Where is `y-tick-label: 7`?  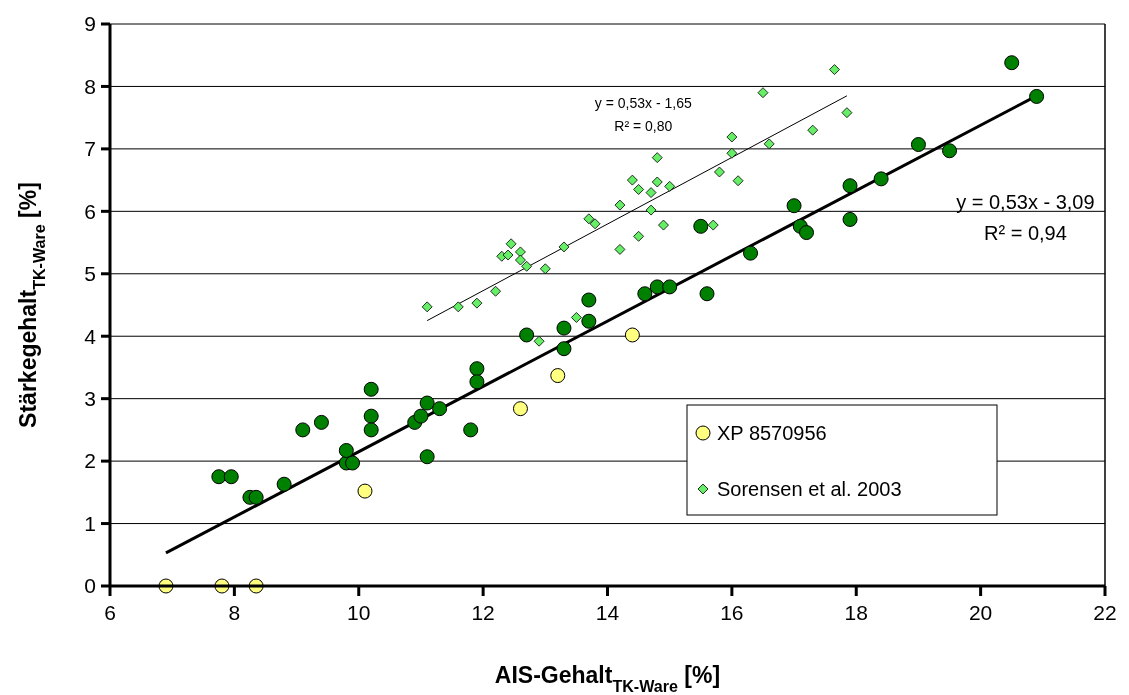
y-tick-label: 7 is located at coordinates (90, 149).